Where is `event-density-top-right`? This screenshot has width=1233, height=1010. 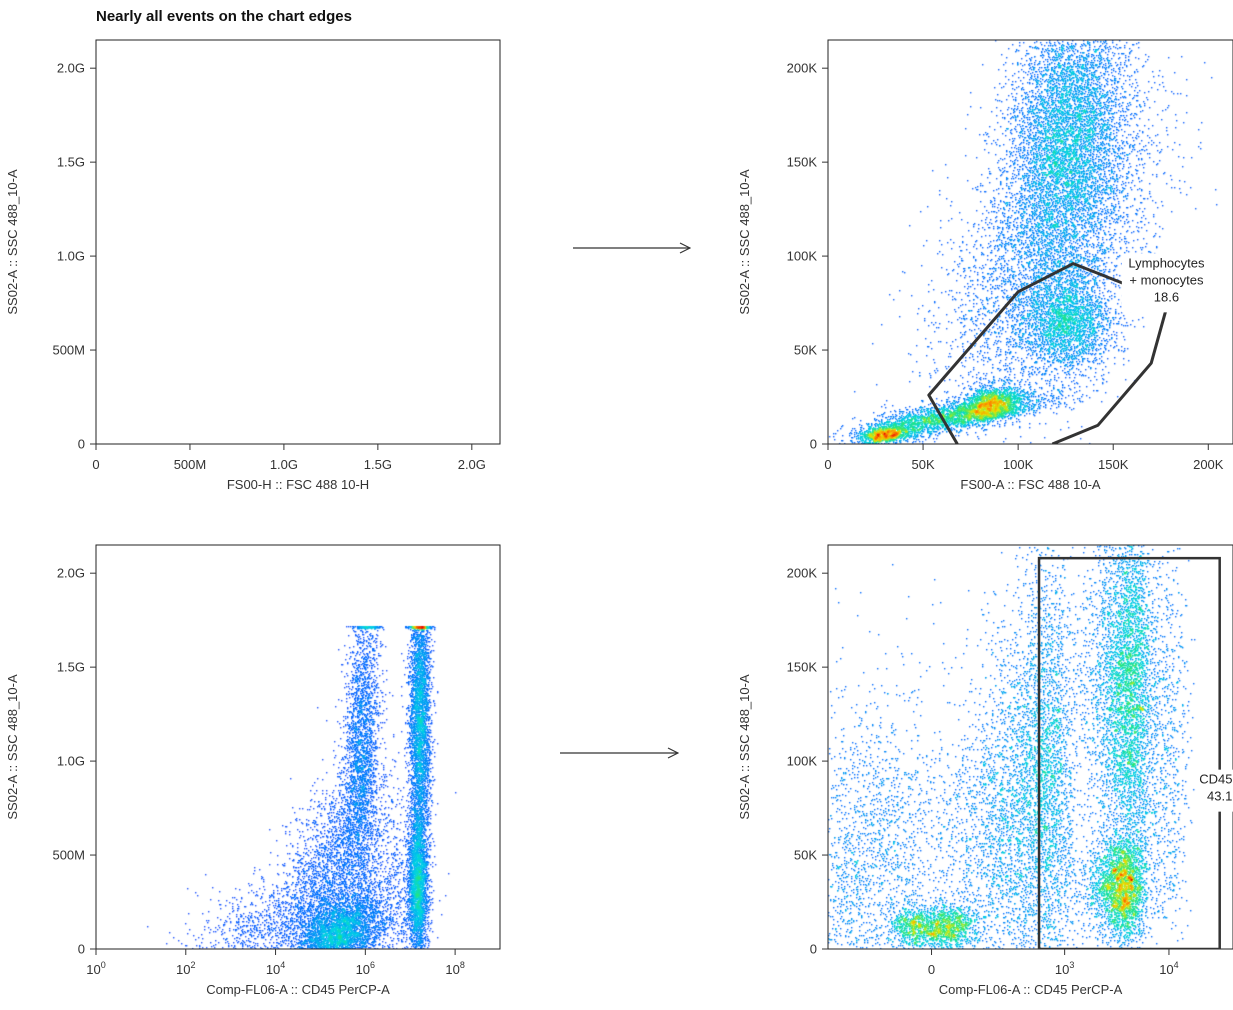
event-density-top-right is located at coordinates (1030, 242).